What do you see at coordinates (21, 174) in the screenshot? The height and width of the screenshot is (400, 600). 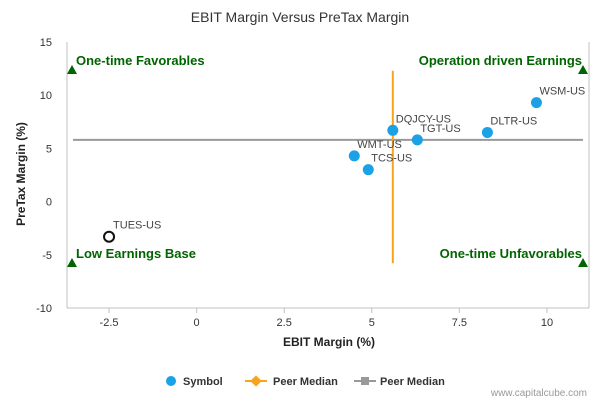 I see `y-axis-title: PreTax Margin (%)` at bounding box center [21, 174].